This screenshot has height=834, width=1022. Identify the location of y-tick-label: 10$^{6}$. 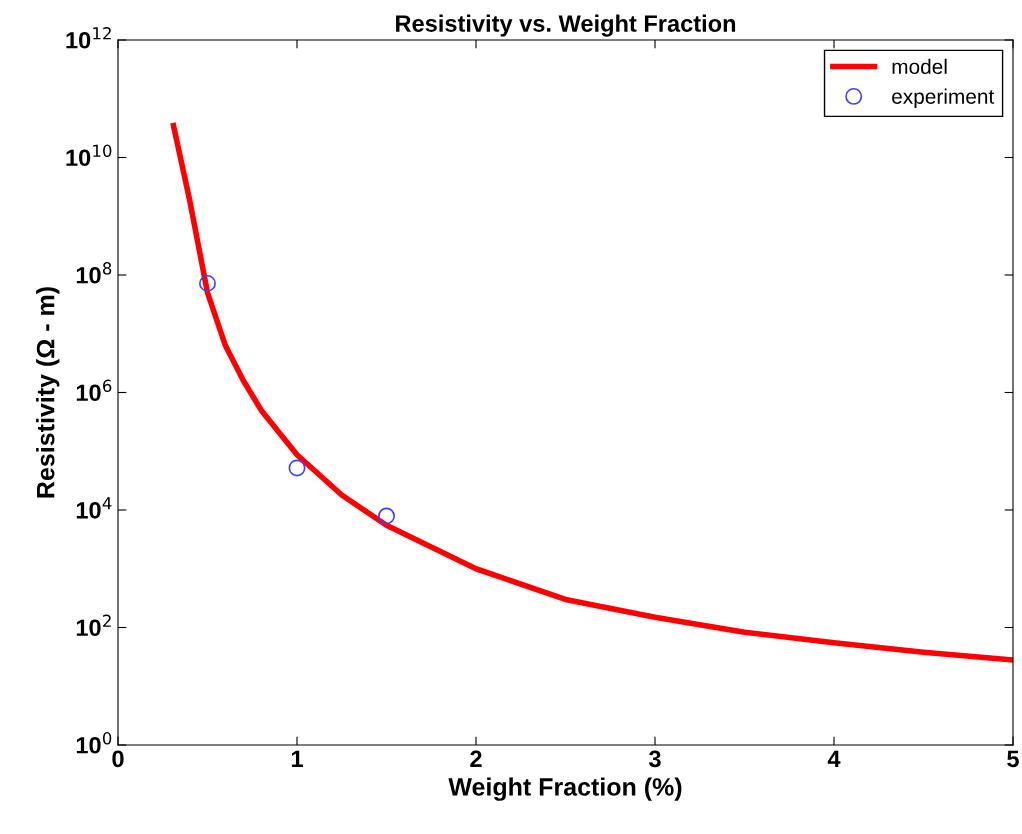
(94, 390).